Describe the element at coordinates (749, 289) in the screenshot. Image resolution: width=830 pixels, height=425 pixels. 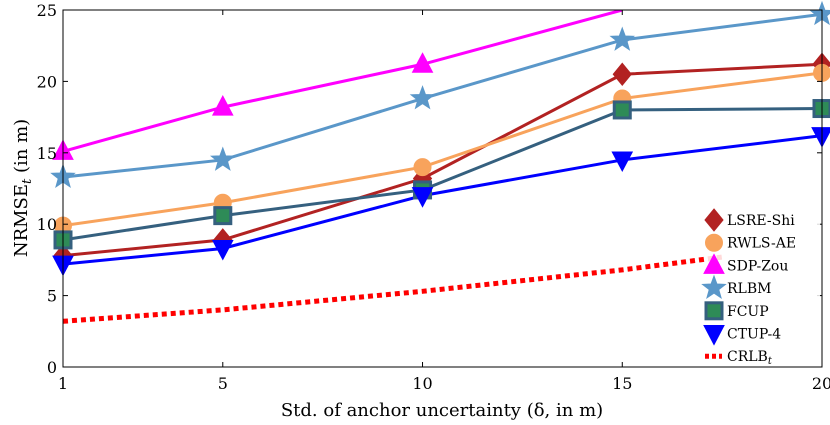
I see `legend-label-rlbm: RLBM` at that location.